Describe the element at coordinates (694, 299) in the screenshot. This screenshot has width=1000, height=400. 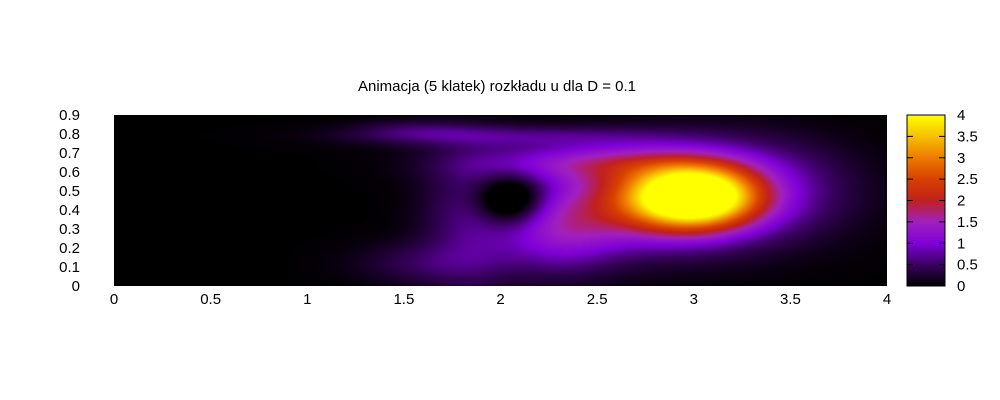
I see `x-tick-label: 3` at that location.